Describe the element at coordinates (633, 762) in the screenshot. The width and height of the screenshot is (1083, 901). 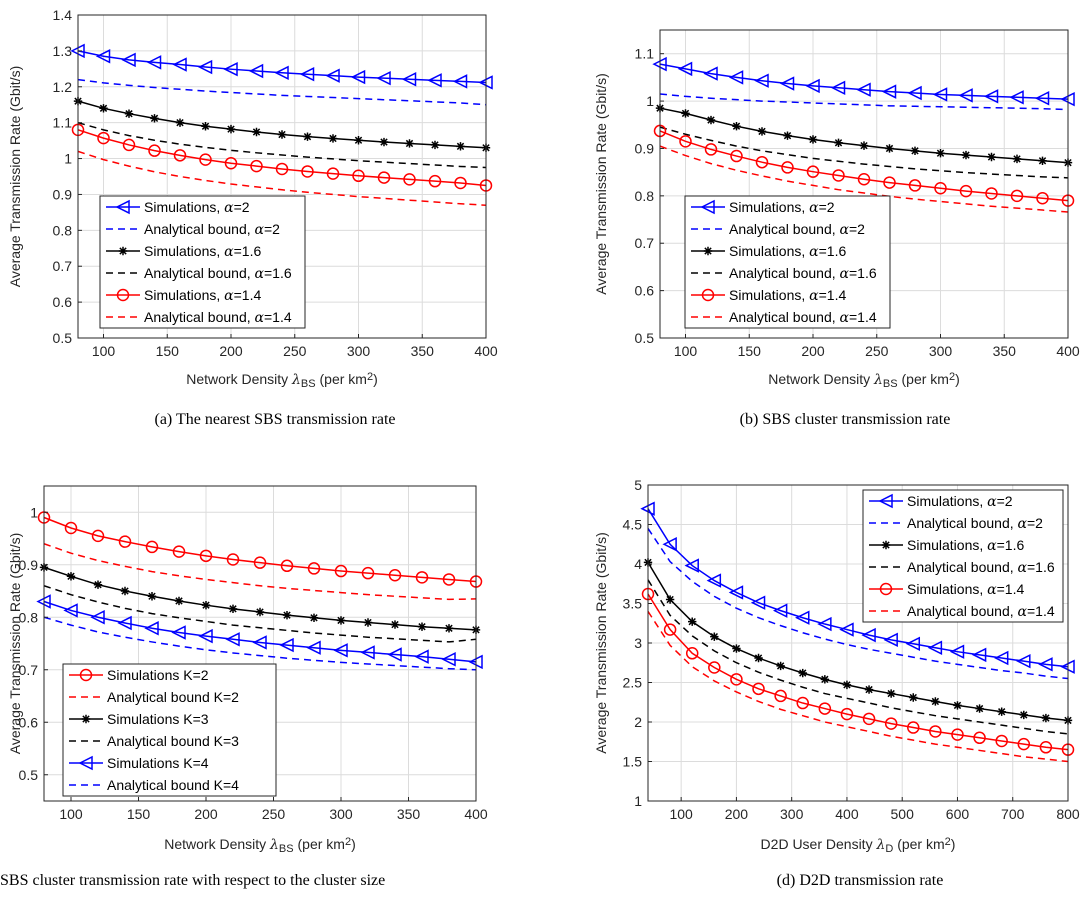
I see `chart-d-ytick-label-1: 1.5` at that location.